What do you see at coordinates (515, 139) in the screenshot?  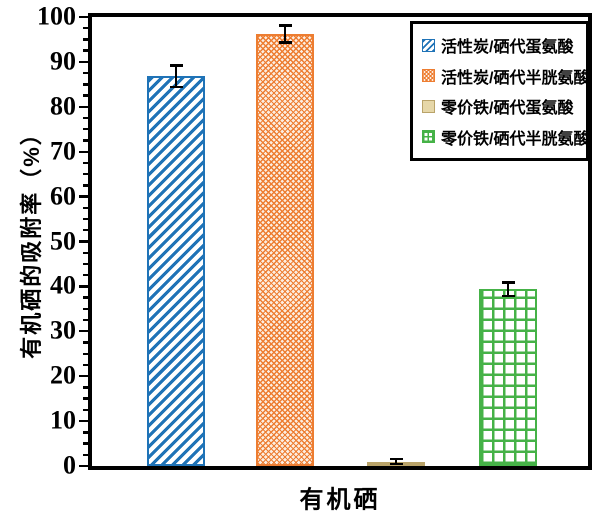 I see `legend-item-label: 零价铁/硒代半胱氨酸` at bounding box center [515, 139].